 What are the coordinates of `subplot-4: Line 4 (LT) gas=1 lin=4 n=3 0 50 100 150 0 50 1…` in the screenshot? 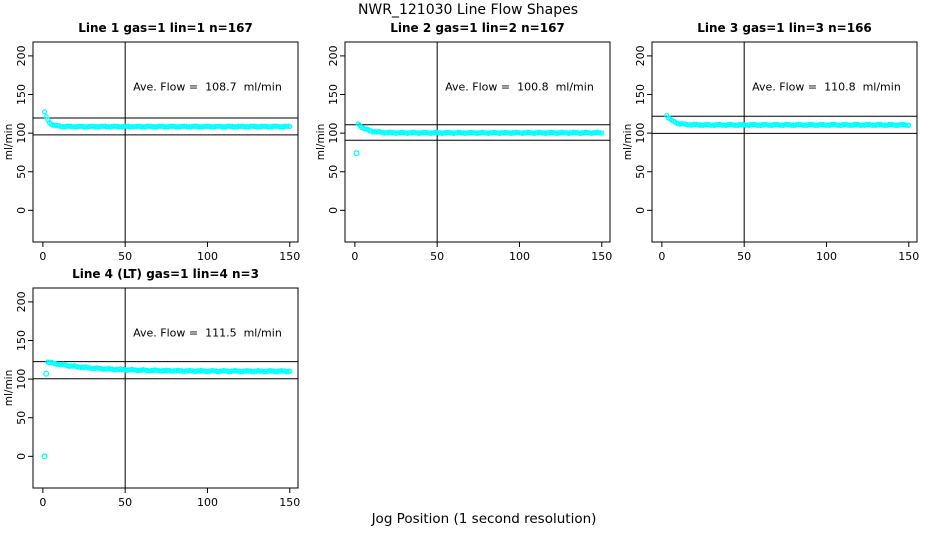 It's located at (151, 388).